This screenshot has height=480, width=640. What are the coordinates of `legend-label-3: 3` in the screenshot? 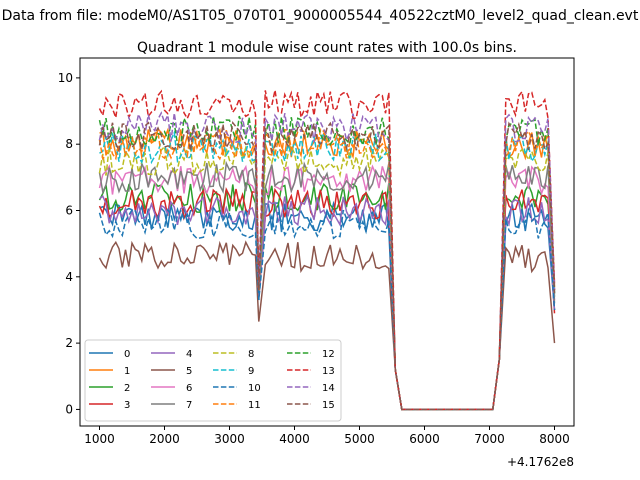 It's located at (127, 405).